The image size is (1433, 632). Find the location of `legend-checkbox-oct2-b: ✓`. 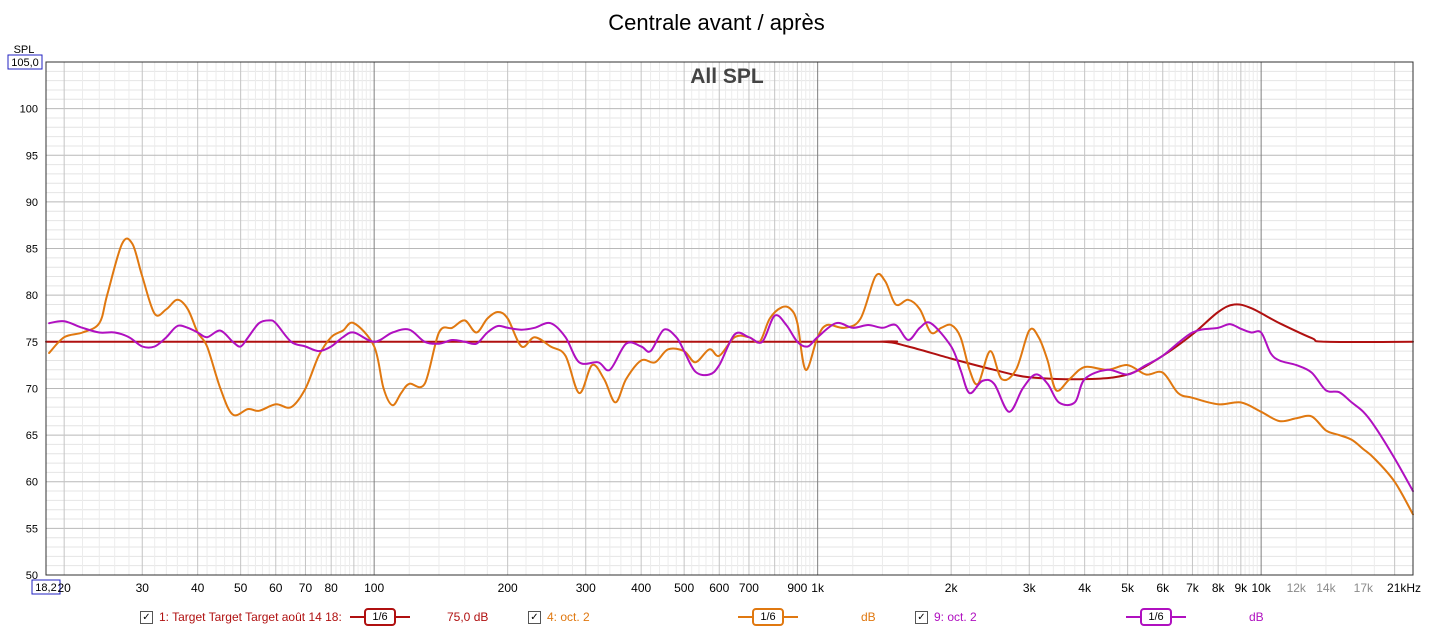

legend-checkbox-oct2-b: ✓ is located at coordinates (921, 617).